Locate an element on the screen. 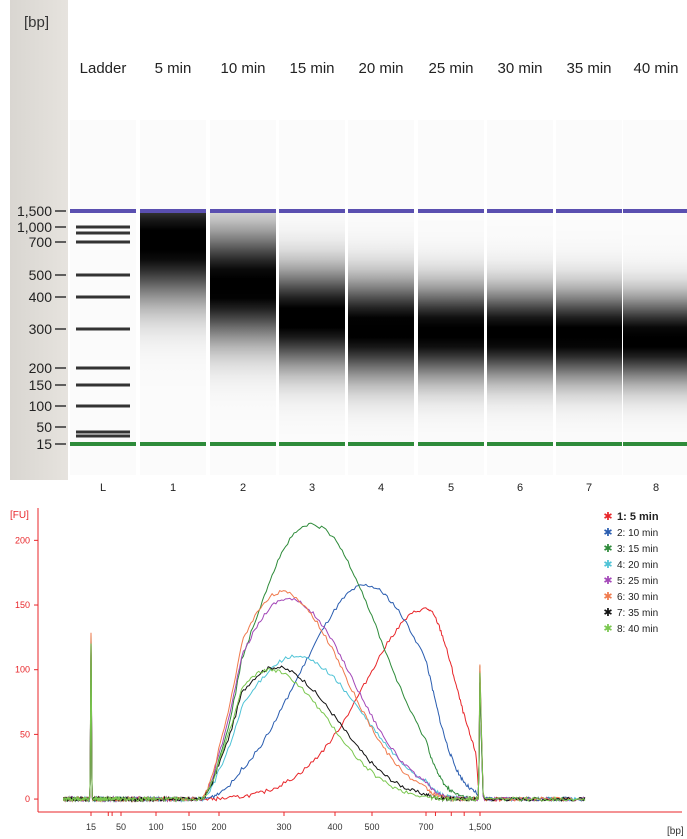 The height and width of the screenshot is (839, 687). lane-number: 3 is located at coordinates (312, 488).